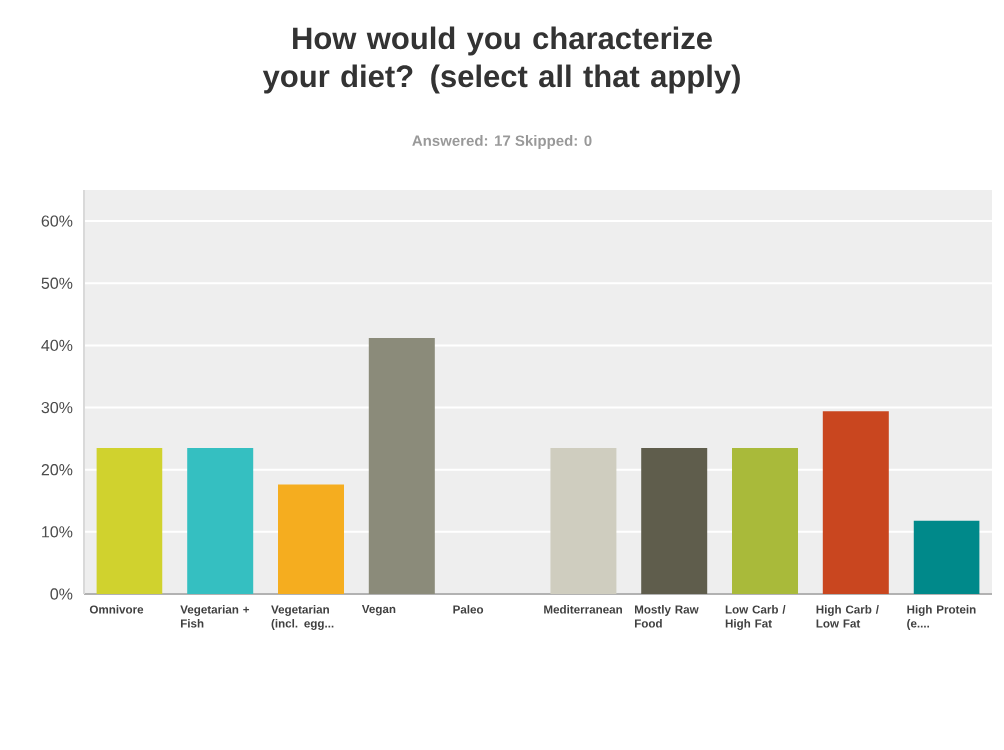 The width and height of the screenshot is (1004, 750). What do you see at coordinates (57, 221) in the screenshot?
I see `y-tick-label: 60%` at bounding box center [57, 221].